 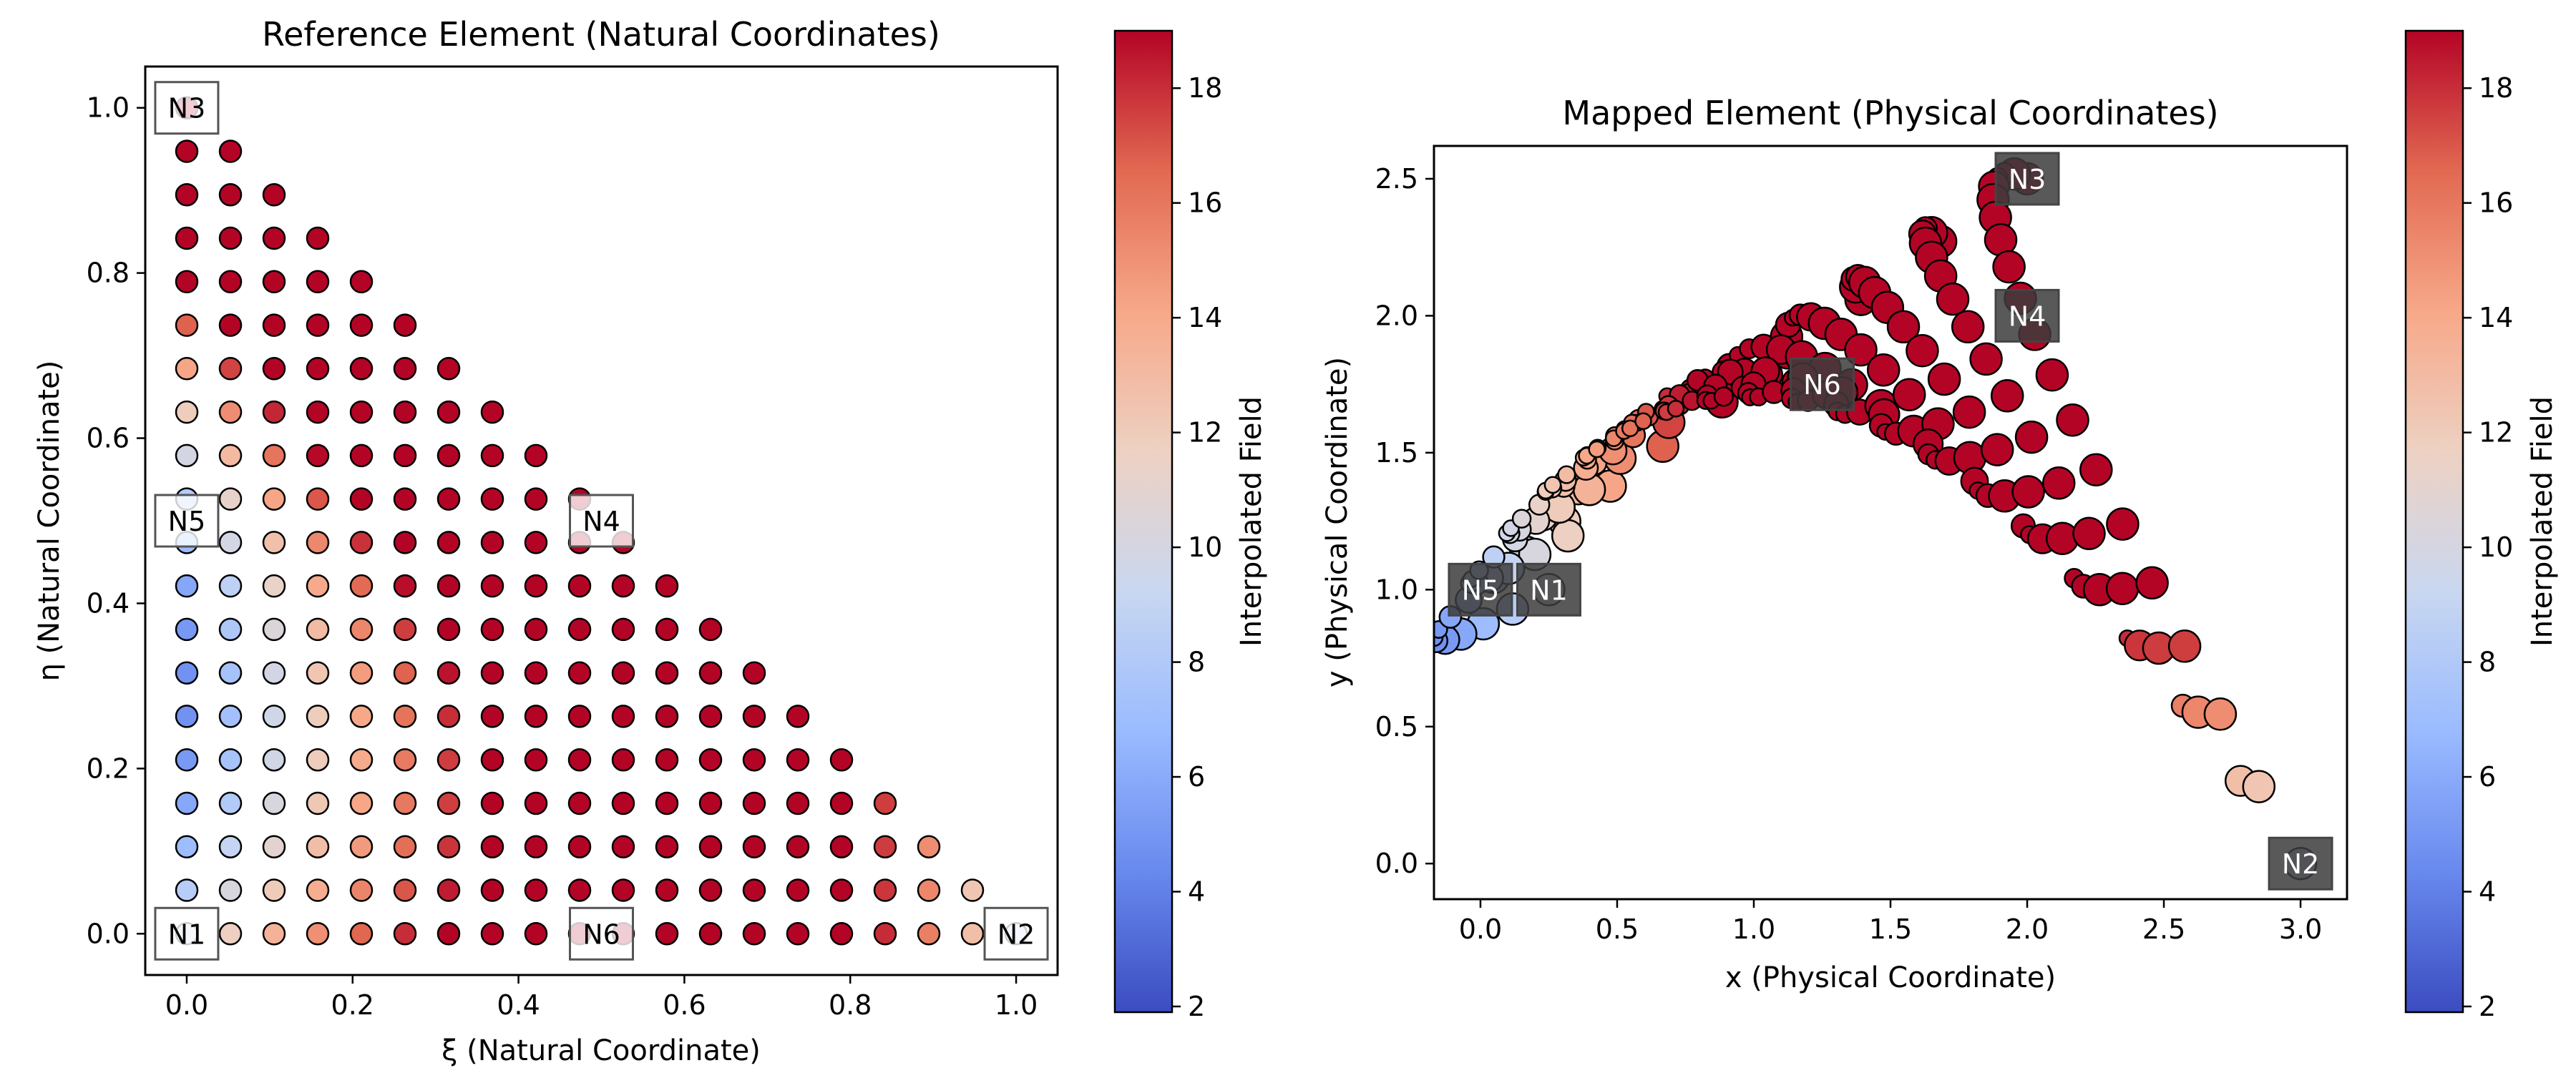 What do you see at coordinates (850, 1005) in the screenshot?
I see `x-tick-label: 0.8` at bounding box center [850, 1005].